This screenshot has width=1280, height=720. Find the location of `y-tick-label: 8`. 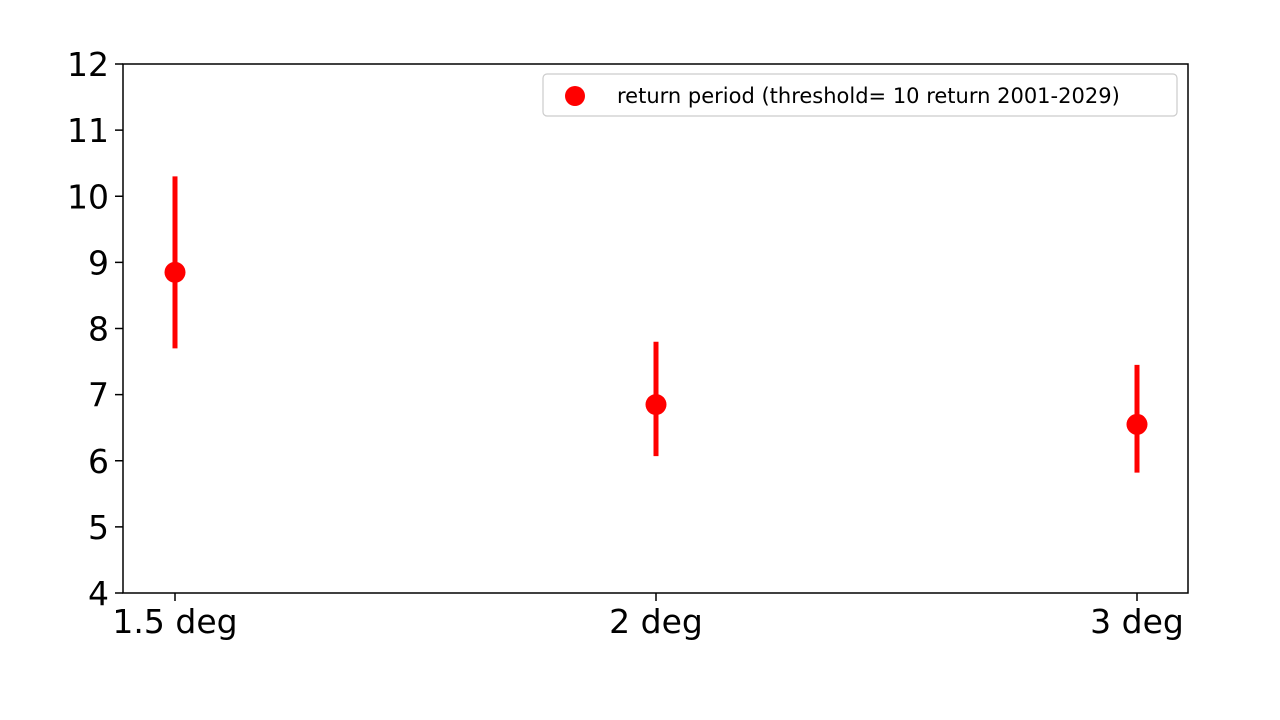

y-tick-label: 8 is located at coordinates (98, 329).